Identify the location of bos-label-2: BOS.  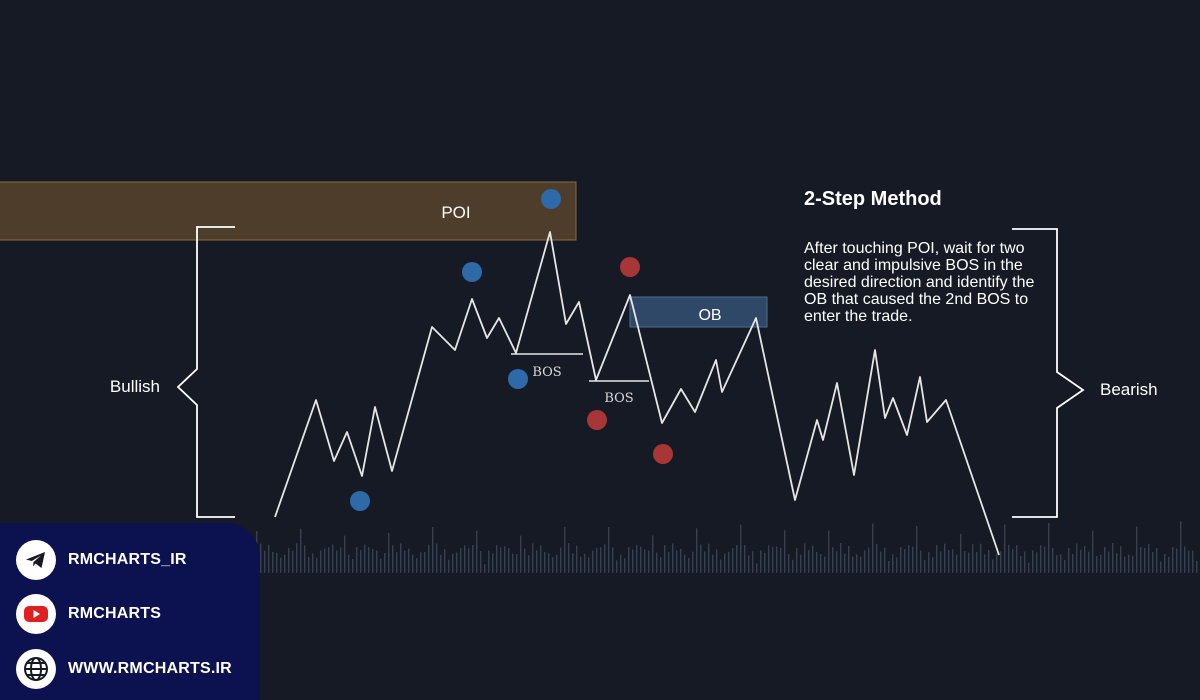
(618, 398).